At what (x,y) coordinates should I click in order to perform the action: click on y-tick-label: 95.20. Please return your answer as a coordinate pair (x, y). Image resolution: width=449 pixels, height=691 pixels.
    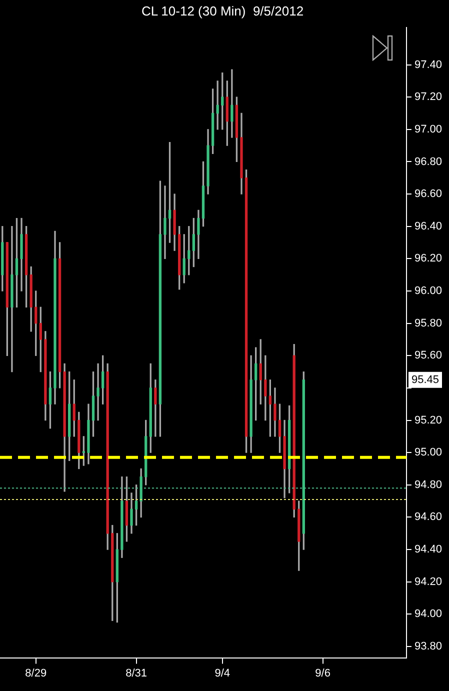
    Looking at the image, I should click on (428, 420).